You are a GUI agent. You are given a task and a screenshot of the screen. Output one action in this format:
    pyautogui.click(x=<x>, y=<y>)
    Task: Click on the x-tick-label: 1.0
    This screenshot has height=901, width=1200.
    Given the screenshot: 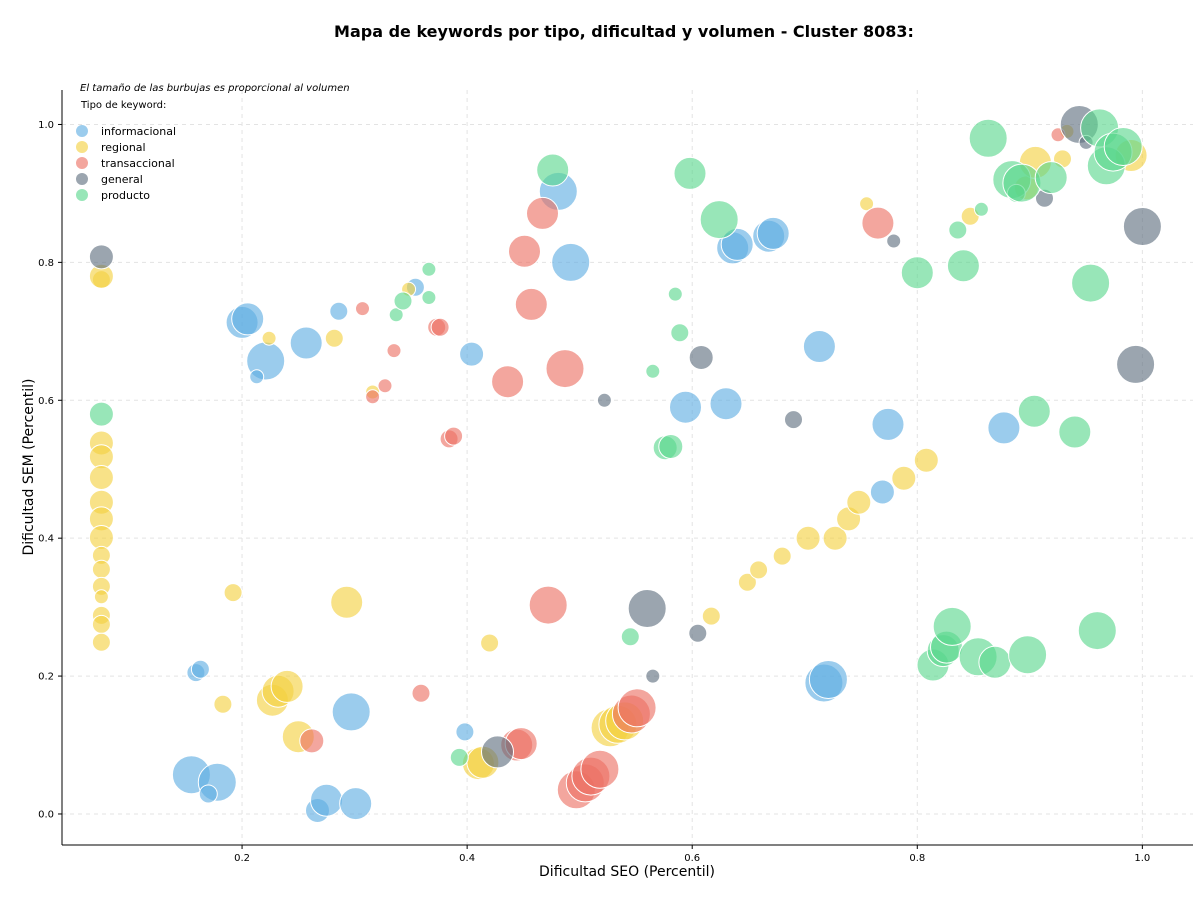 What is the action you would take?
    pyautogui.click(x=1142, y=858)
    